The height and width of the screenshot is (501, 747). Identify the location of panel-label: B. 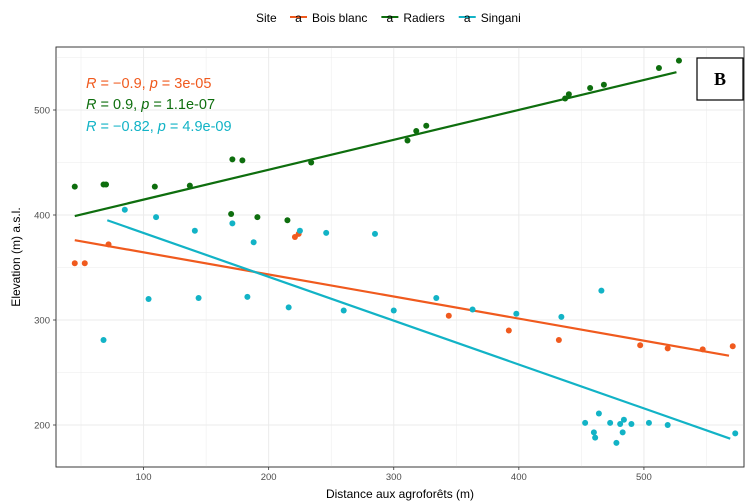
(720, 79).